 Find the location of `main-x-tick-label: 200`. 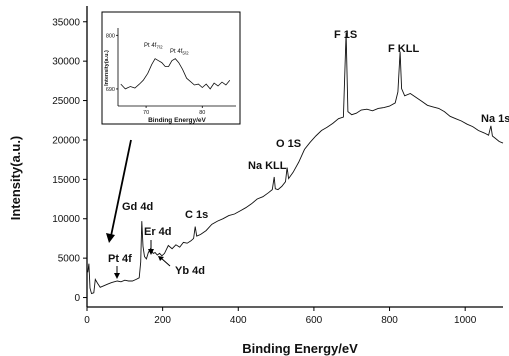

main-x-tick-label: 200 is located at coordinates (162, 320).